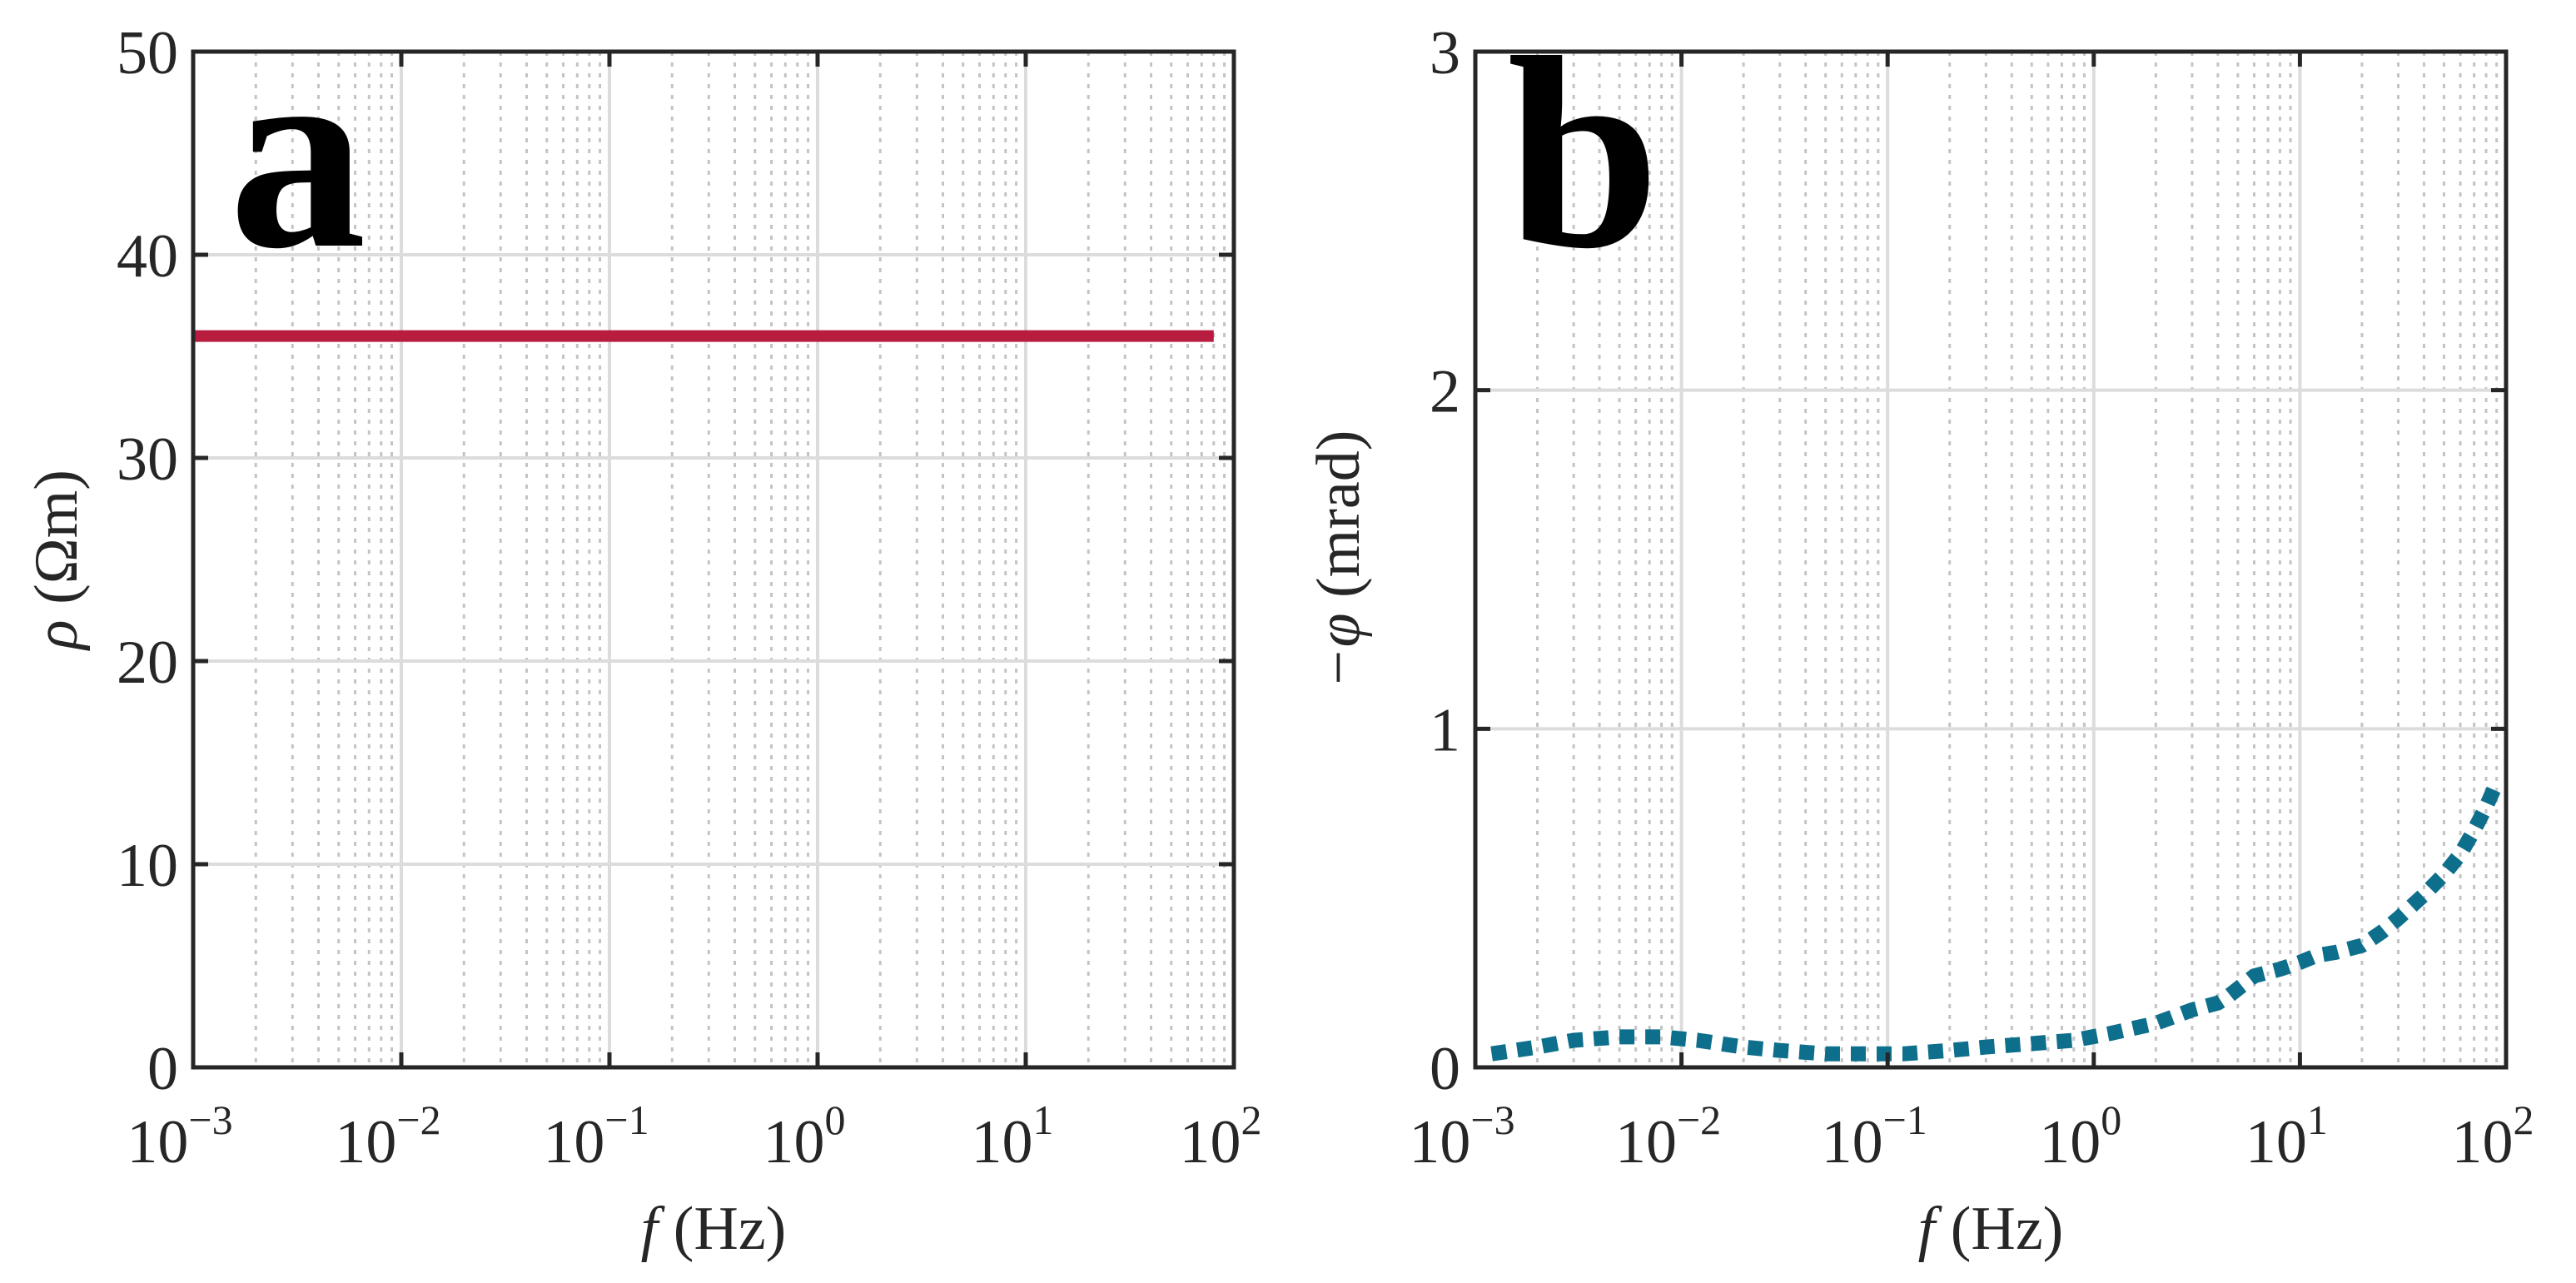  I want to click on y-tick-label: 3, so click(1445, 53).